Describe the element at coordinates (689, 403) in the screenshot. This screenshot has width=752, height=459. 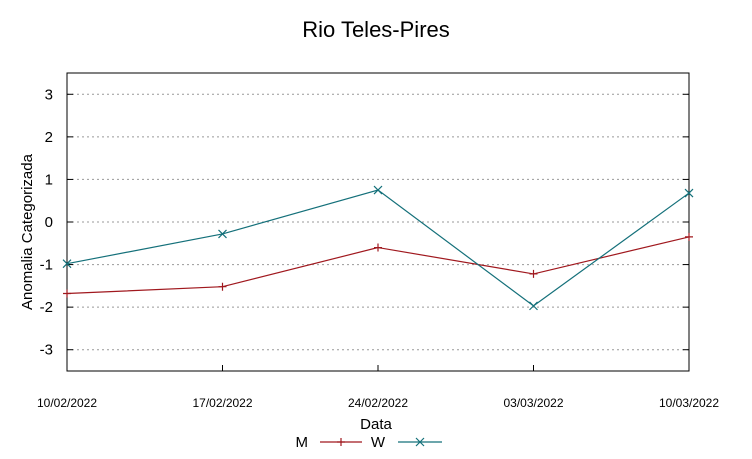
I see `x-tick-label: 10/03/2022` at that location.